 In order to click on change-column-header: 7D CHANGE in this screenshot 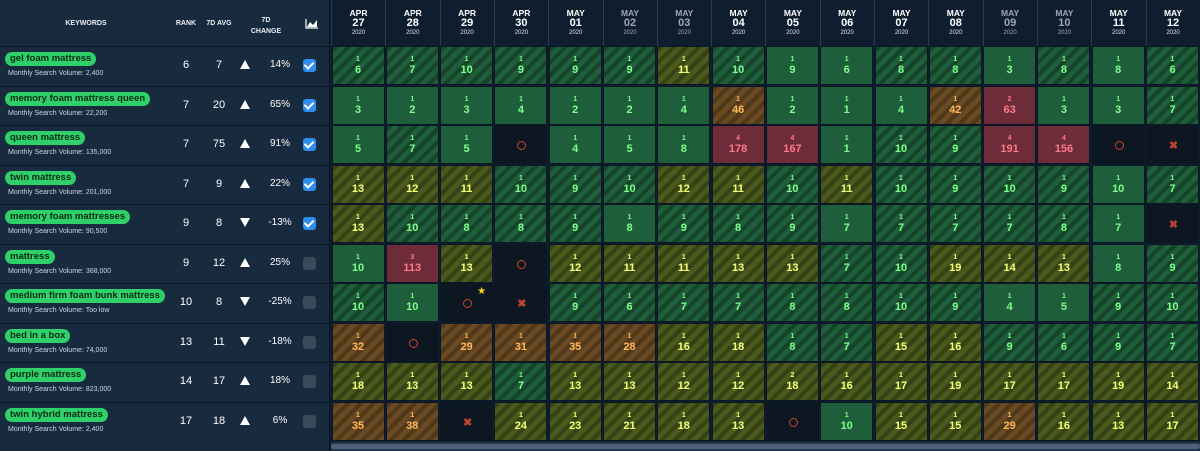, I will do `click(266, 26)`.